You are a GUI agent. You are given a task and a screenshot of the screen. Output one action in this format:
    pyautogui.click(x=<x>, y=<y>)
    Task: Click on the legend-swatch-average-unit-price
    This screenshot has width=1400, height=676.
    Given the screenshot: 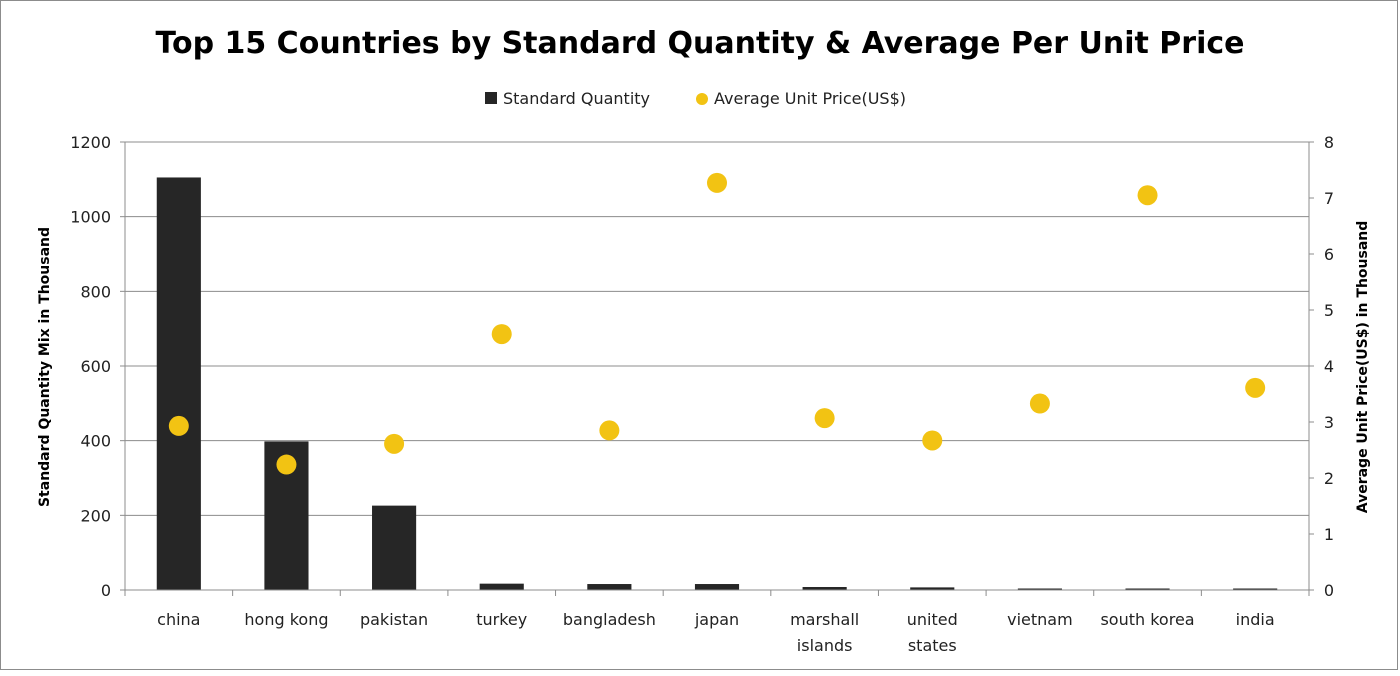 What is the action you would take?
    pyautogui.click(x=702, y=99)
    